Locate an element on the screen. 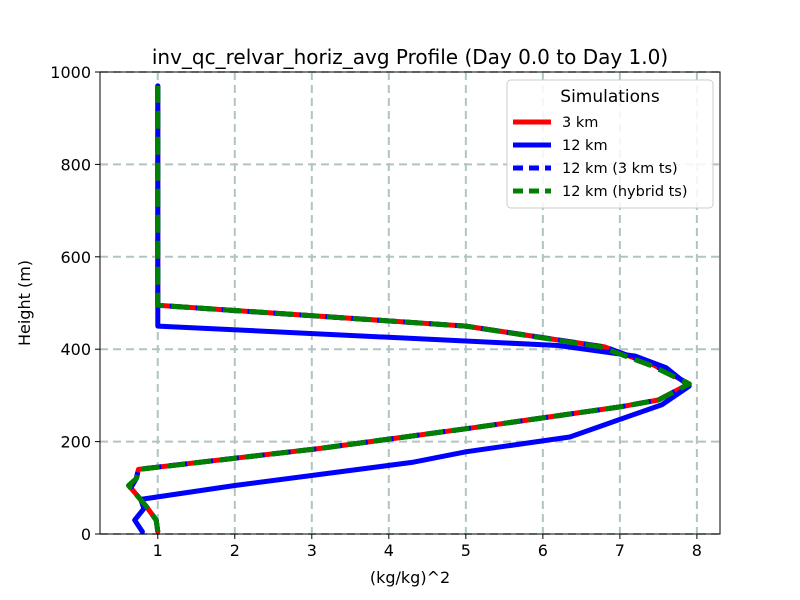  y-tick-label: 600 is located at coordinates (75, 257).